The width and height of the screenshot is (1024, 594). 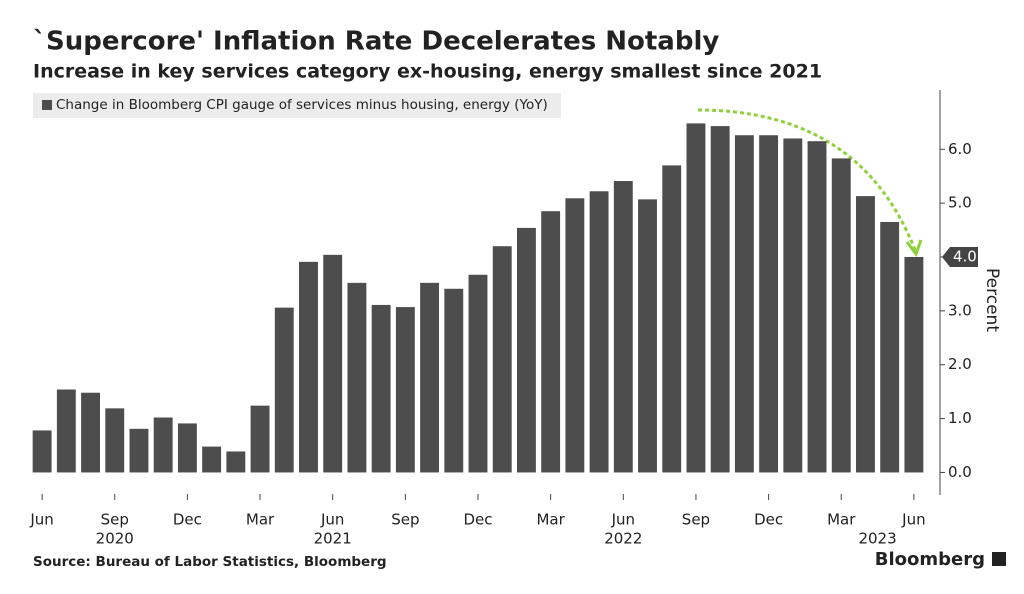 I want to click on brand-icon, so click(x=999, y=559).